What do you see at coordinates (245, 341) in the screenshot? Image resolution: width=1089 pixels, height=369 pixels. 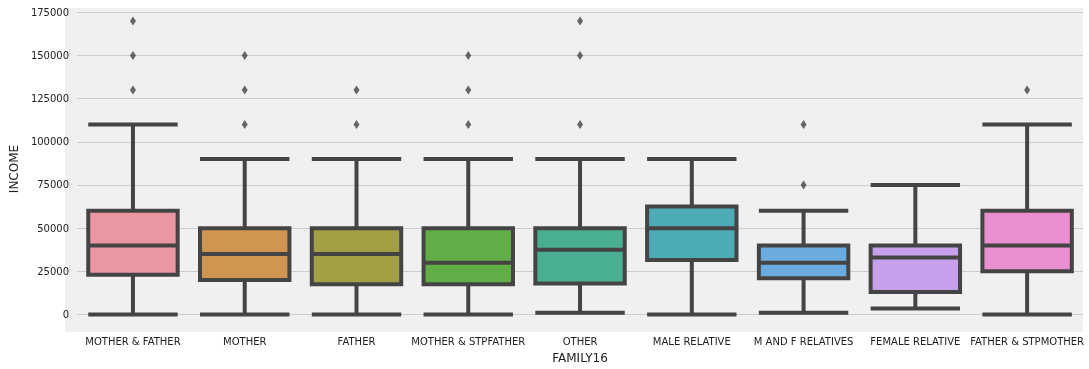 I see `x-tick-label: MOTHER` at bounding box center [245, 341].